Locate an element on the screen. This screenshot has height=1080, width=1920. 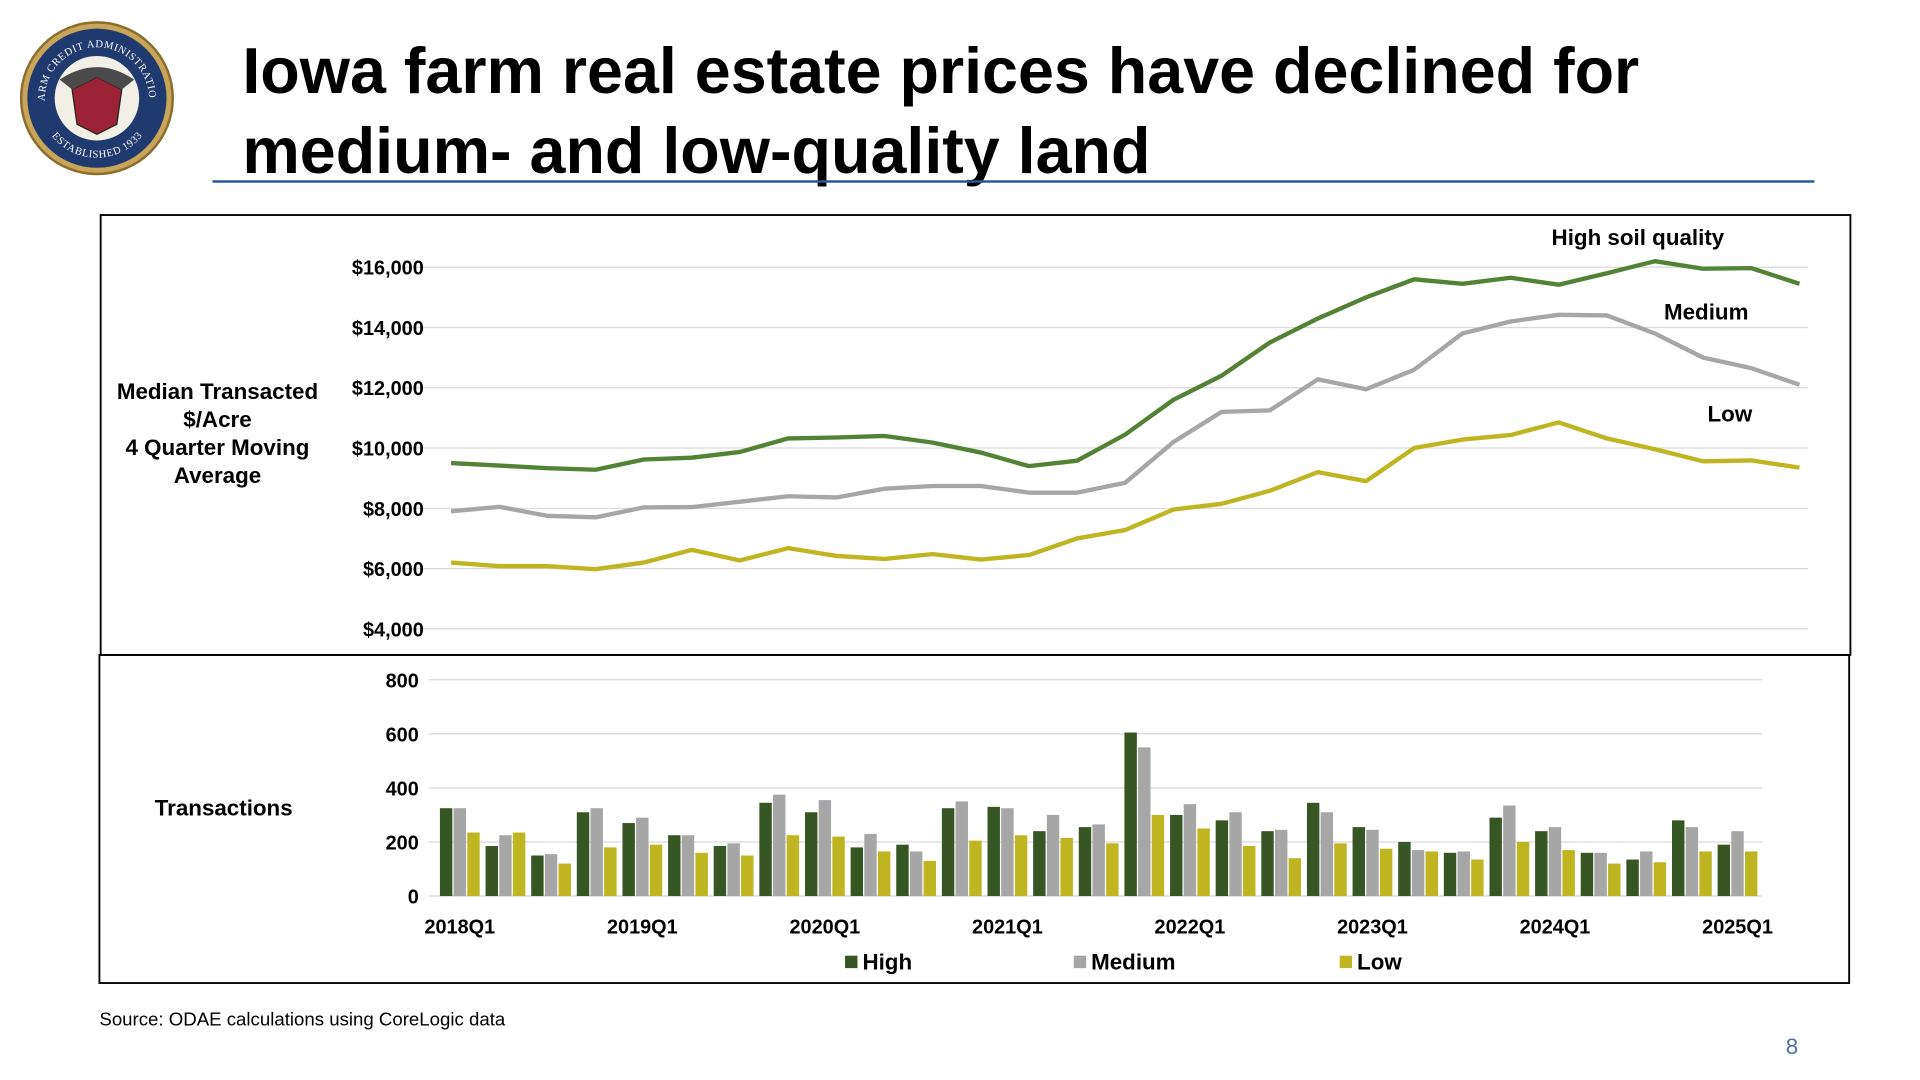
y-tick-label: 0 is located at coordinates (413, 897).